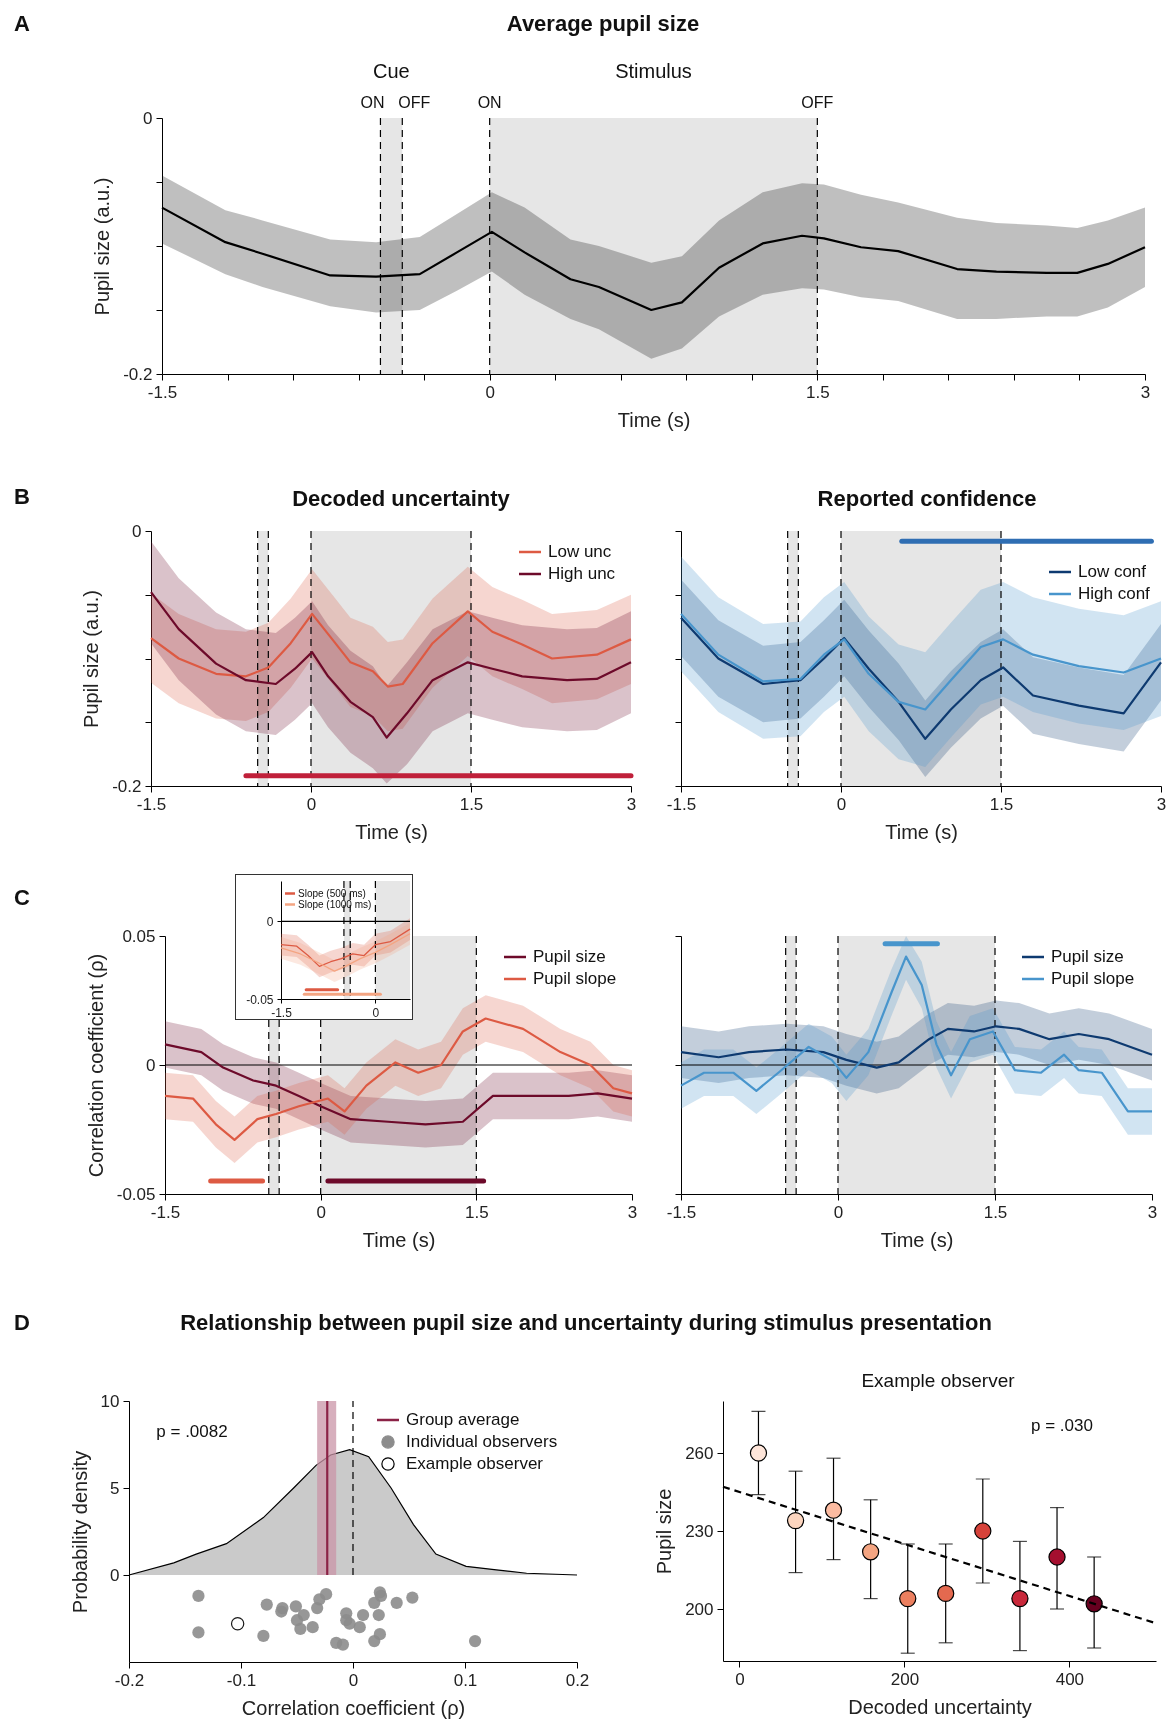 Image resolution: width=1173 pixels, height=1733 pixels. I want to click on chart-title: Average pupil size, so click(603, 24).